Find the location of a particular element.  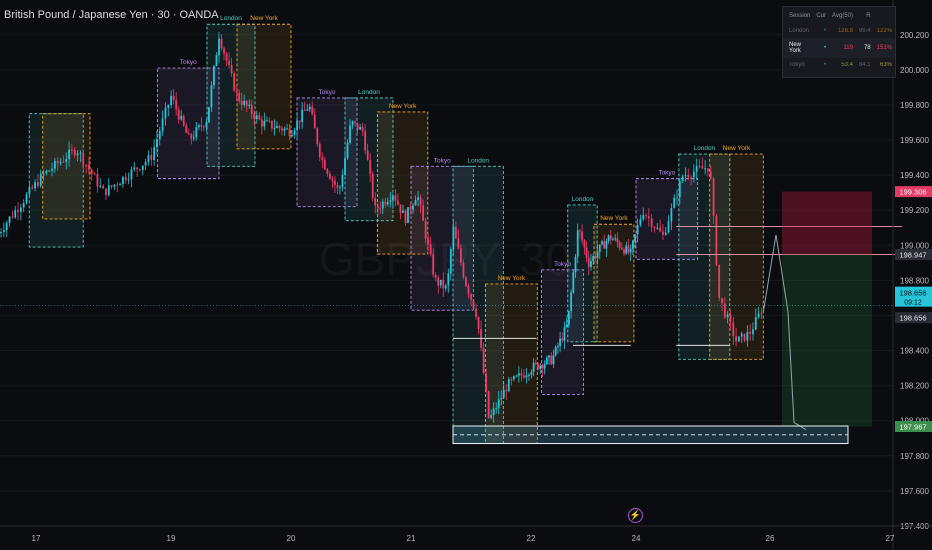

time-tick-label: 21 is located at coordinates (411, 538).